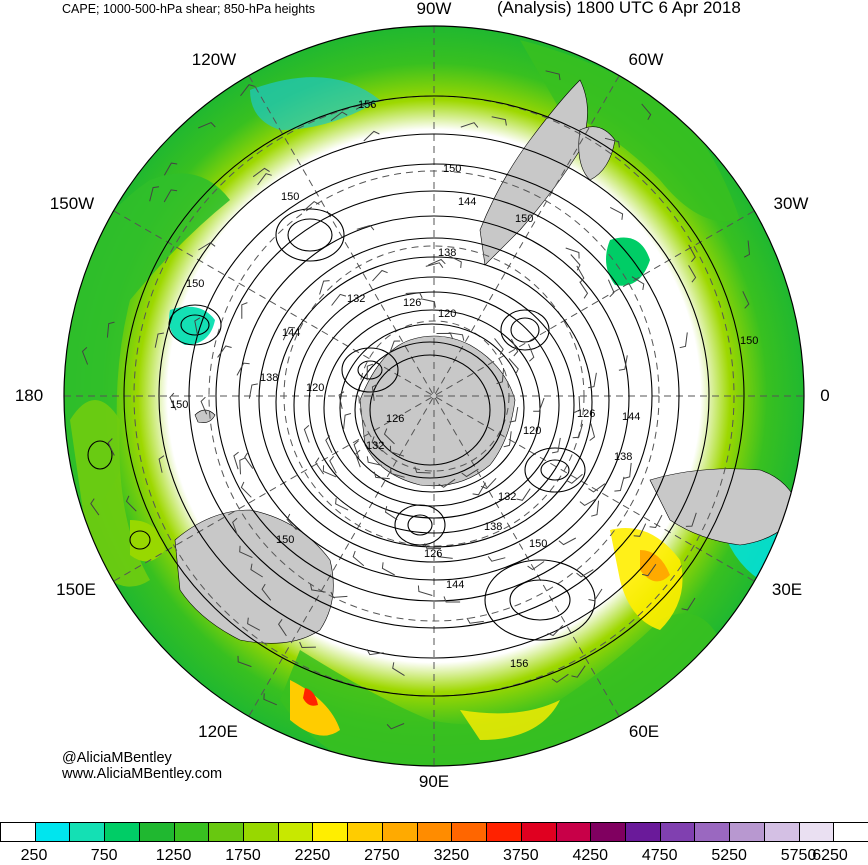 The height and width of the screenshot is (865, 868). What do you see at coordinates (825, 395) in the screenshot?
I see `lon-label: 0` at bounding box center [825, 395].